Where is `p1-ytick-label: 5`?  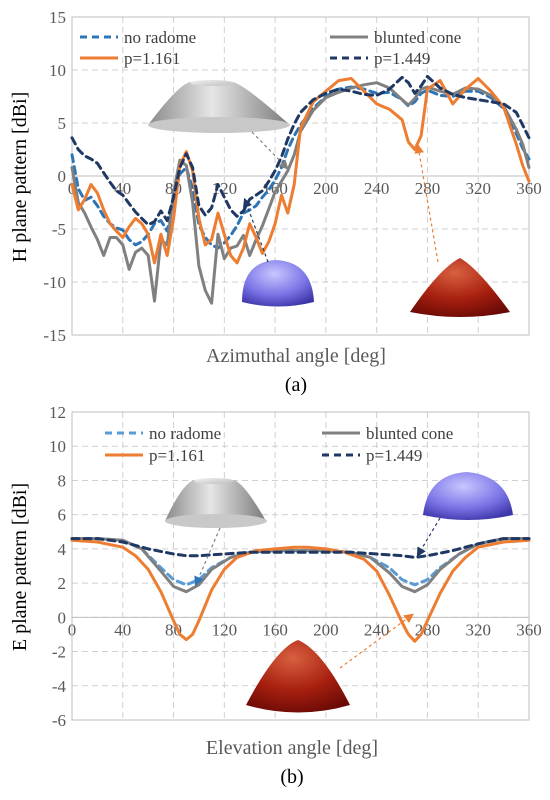 p1-ytick-label: 5 is located at coordinates (62, 123).